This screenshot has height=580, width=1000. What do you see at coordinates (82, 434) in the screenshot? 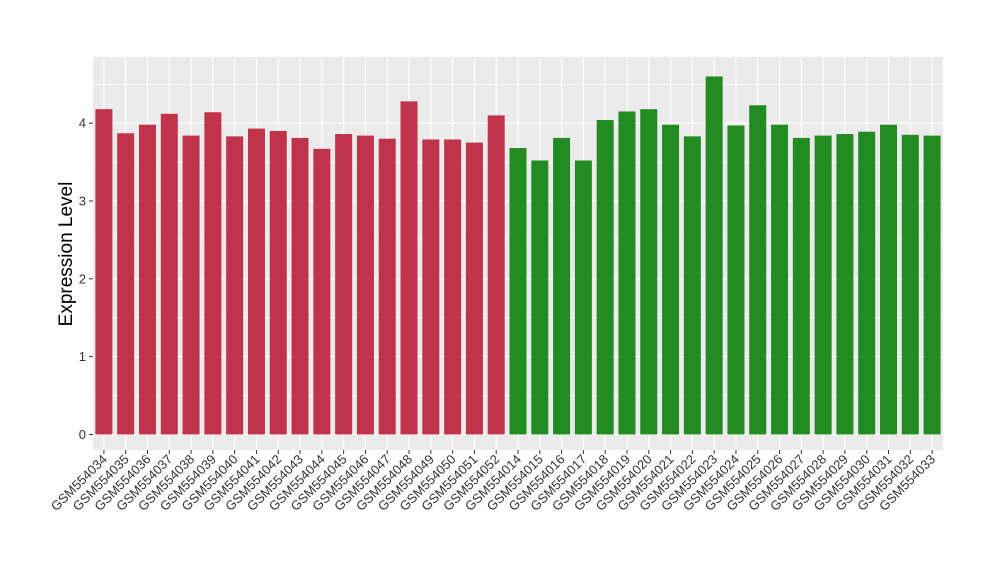
I see `y-tick-label: 0` at bounding box center [82, 434].